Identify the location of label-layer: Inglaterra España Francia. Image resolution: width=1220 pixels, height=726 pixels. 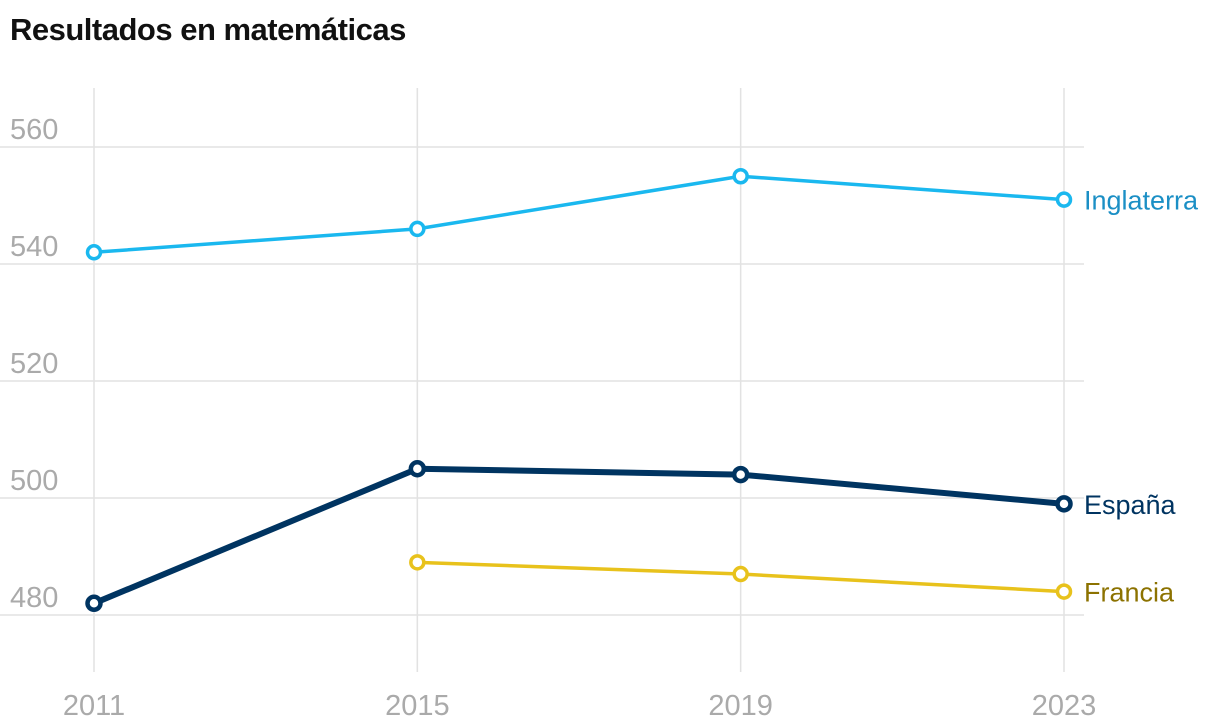
(1141, 397).